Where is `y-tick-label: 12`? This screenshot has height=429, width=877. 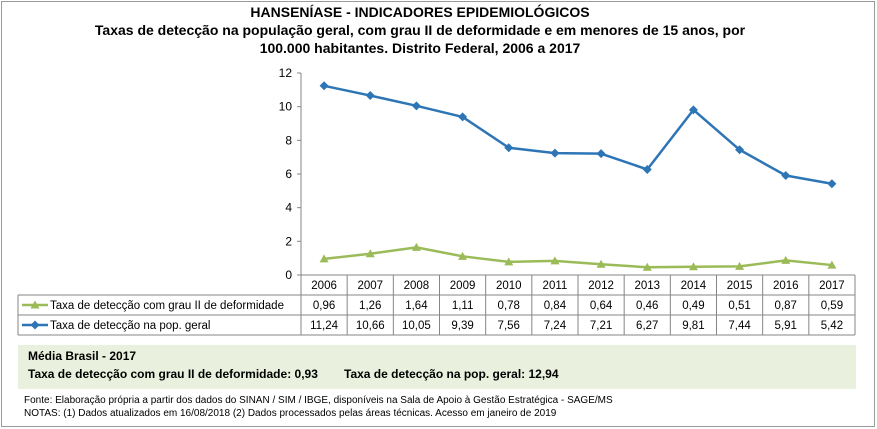 y-tick-label: 12 is located at coordinates (286, 73).